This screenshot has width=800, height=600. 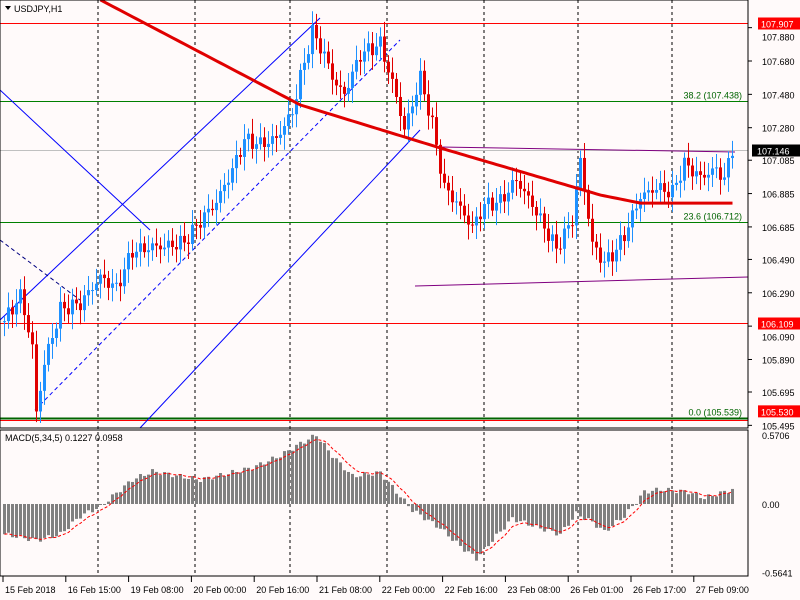 I want to click on time-tick-label: 19 Feb 08:00, so click(x=157, y=590).